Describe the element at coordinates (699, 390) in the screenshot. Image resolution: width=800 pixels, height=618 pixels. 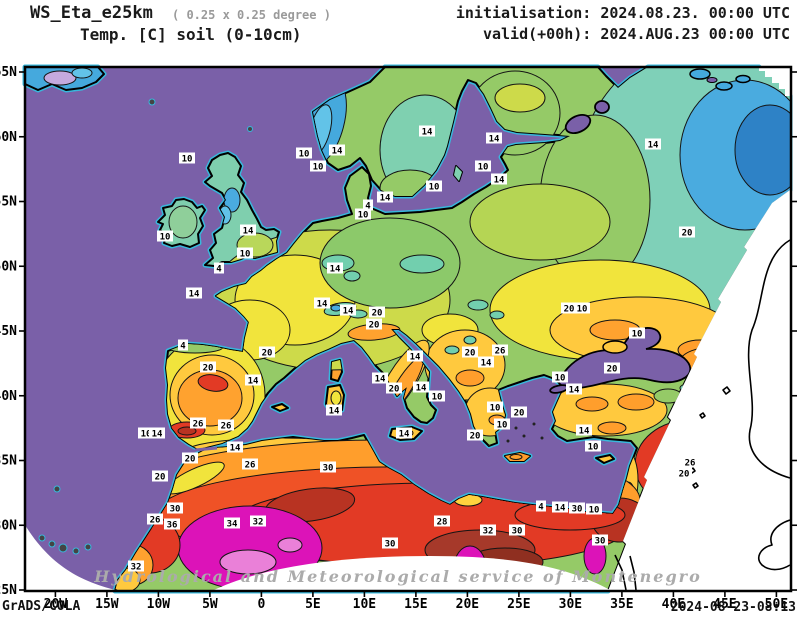
I see `domain-edge-right` at that location.